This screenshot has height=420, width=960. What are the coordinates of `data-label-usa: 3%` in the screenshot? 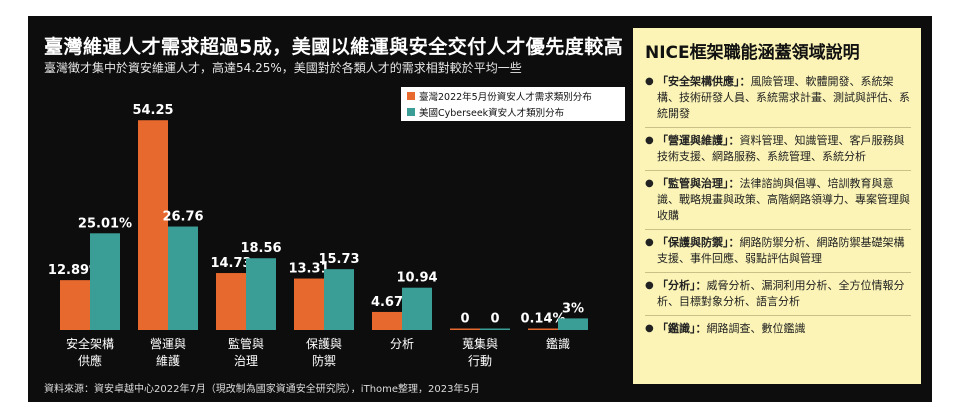 It's located at (573, 308).